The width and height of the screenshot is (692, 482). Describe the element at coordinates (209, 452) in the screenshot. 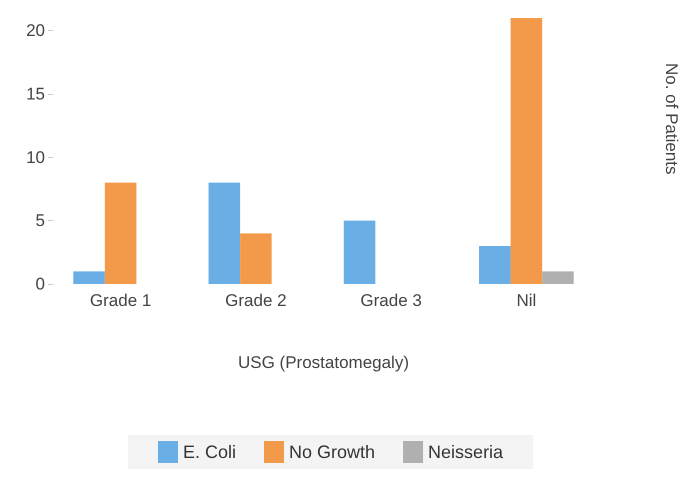

I see `legend-label: E. Coli` at that location.